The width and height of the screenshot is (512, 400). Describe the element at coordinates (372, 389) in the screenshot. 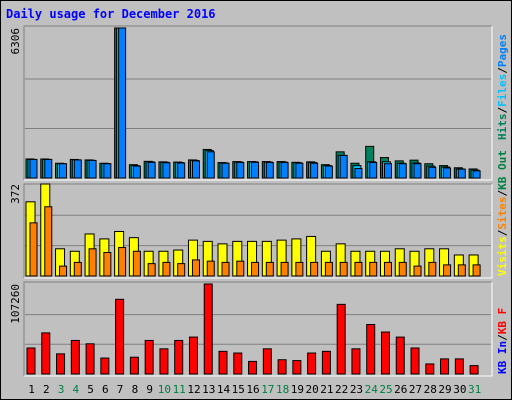

I see `day-label: 24` at that location.